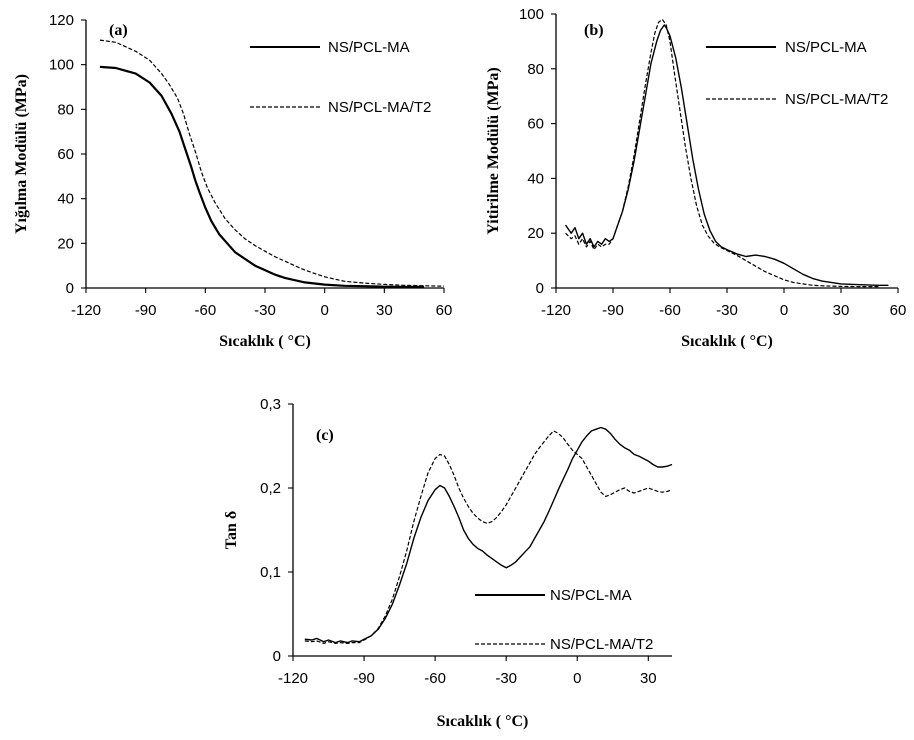 Image resolution: width=914 pixels, height=740 pixels. I want to click on y-axis-title: Yitirilme Modülü (MPa), so click(493, 150).